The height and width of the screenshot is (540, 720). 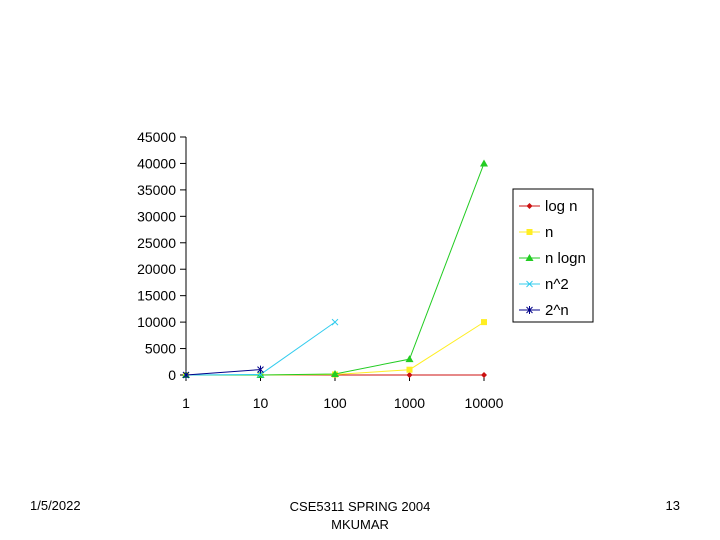 What do you see at coordinates (156, 137) in the screenshot?
I see `y-tick-label: 45000` at bounding box center [156, 137].